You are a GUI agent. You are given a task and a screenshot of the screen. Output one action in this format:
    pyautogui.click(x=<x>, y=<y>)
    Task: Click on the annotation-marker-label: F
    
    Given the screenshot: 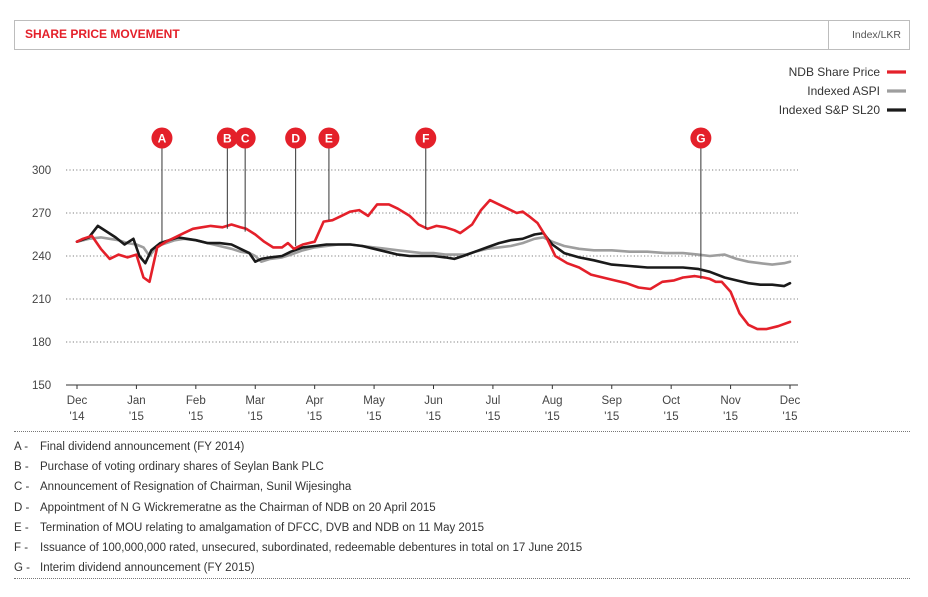 What is the action you would take?
    pyautogui.click(x=425, y=139)
    